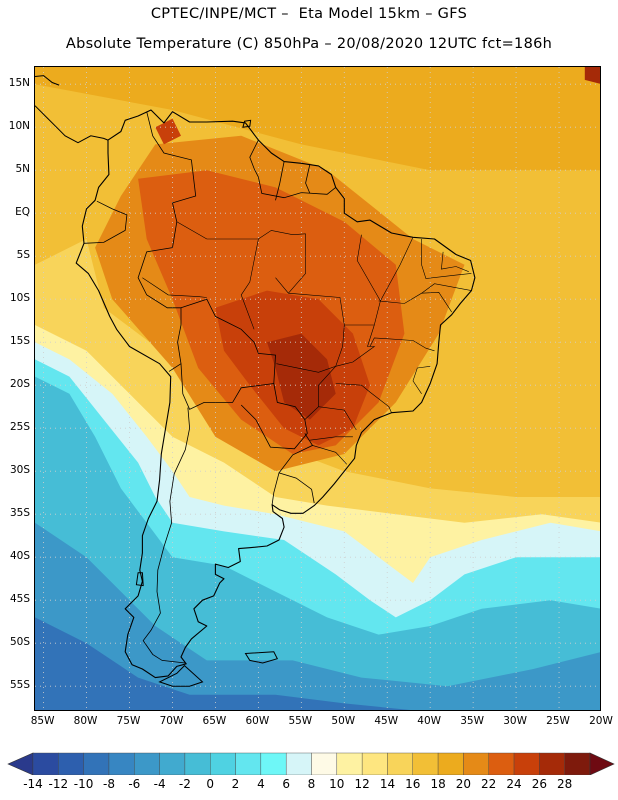 This screenshot has height=800, width=618. What do you see at coordinates (602, 763) in the screenshot?
I see `colorbar-high-arrow` at bounding box center [602, 763].